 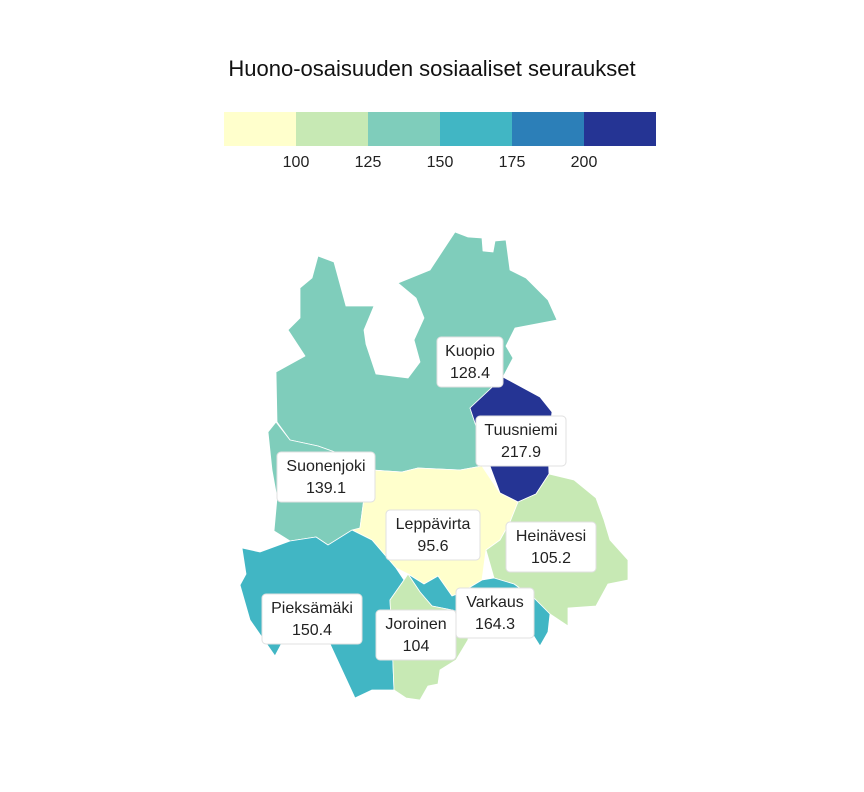 I want to click on legend-tick-label: 200, so click(x=584, y=162).